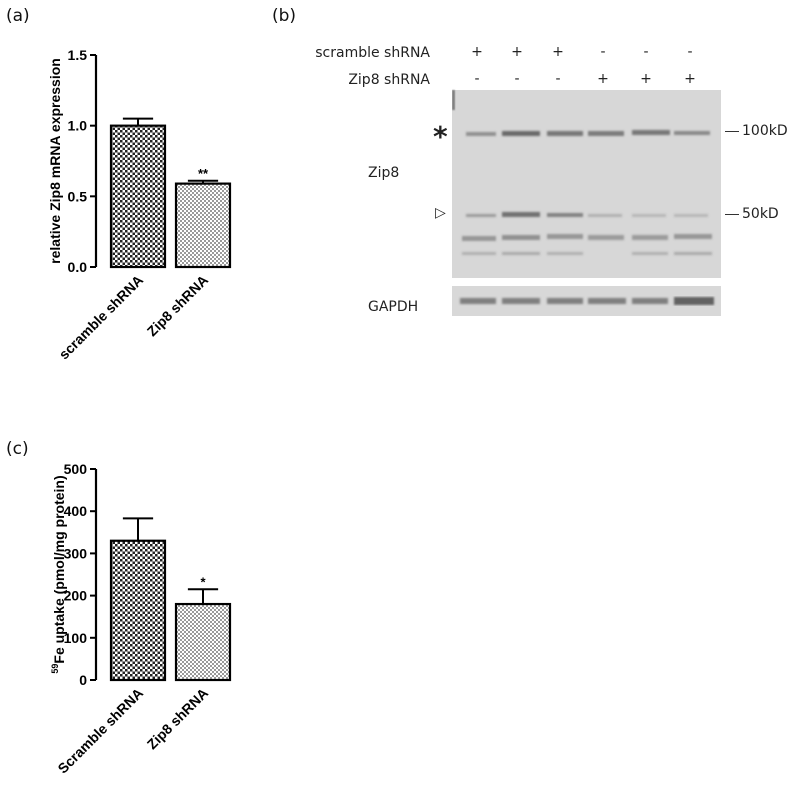  What do you see at coordinates (760, 214) in the screenshot?
I see `marker-50kd: 50kD` at bounding box center [760, 214].